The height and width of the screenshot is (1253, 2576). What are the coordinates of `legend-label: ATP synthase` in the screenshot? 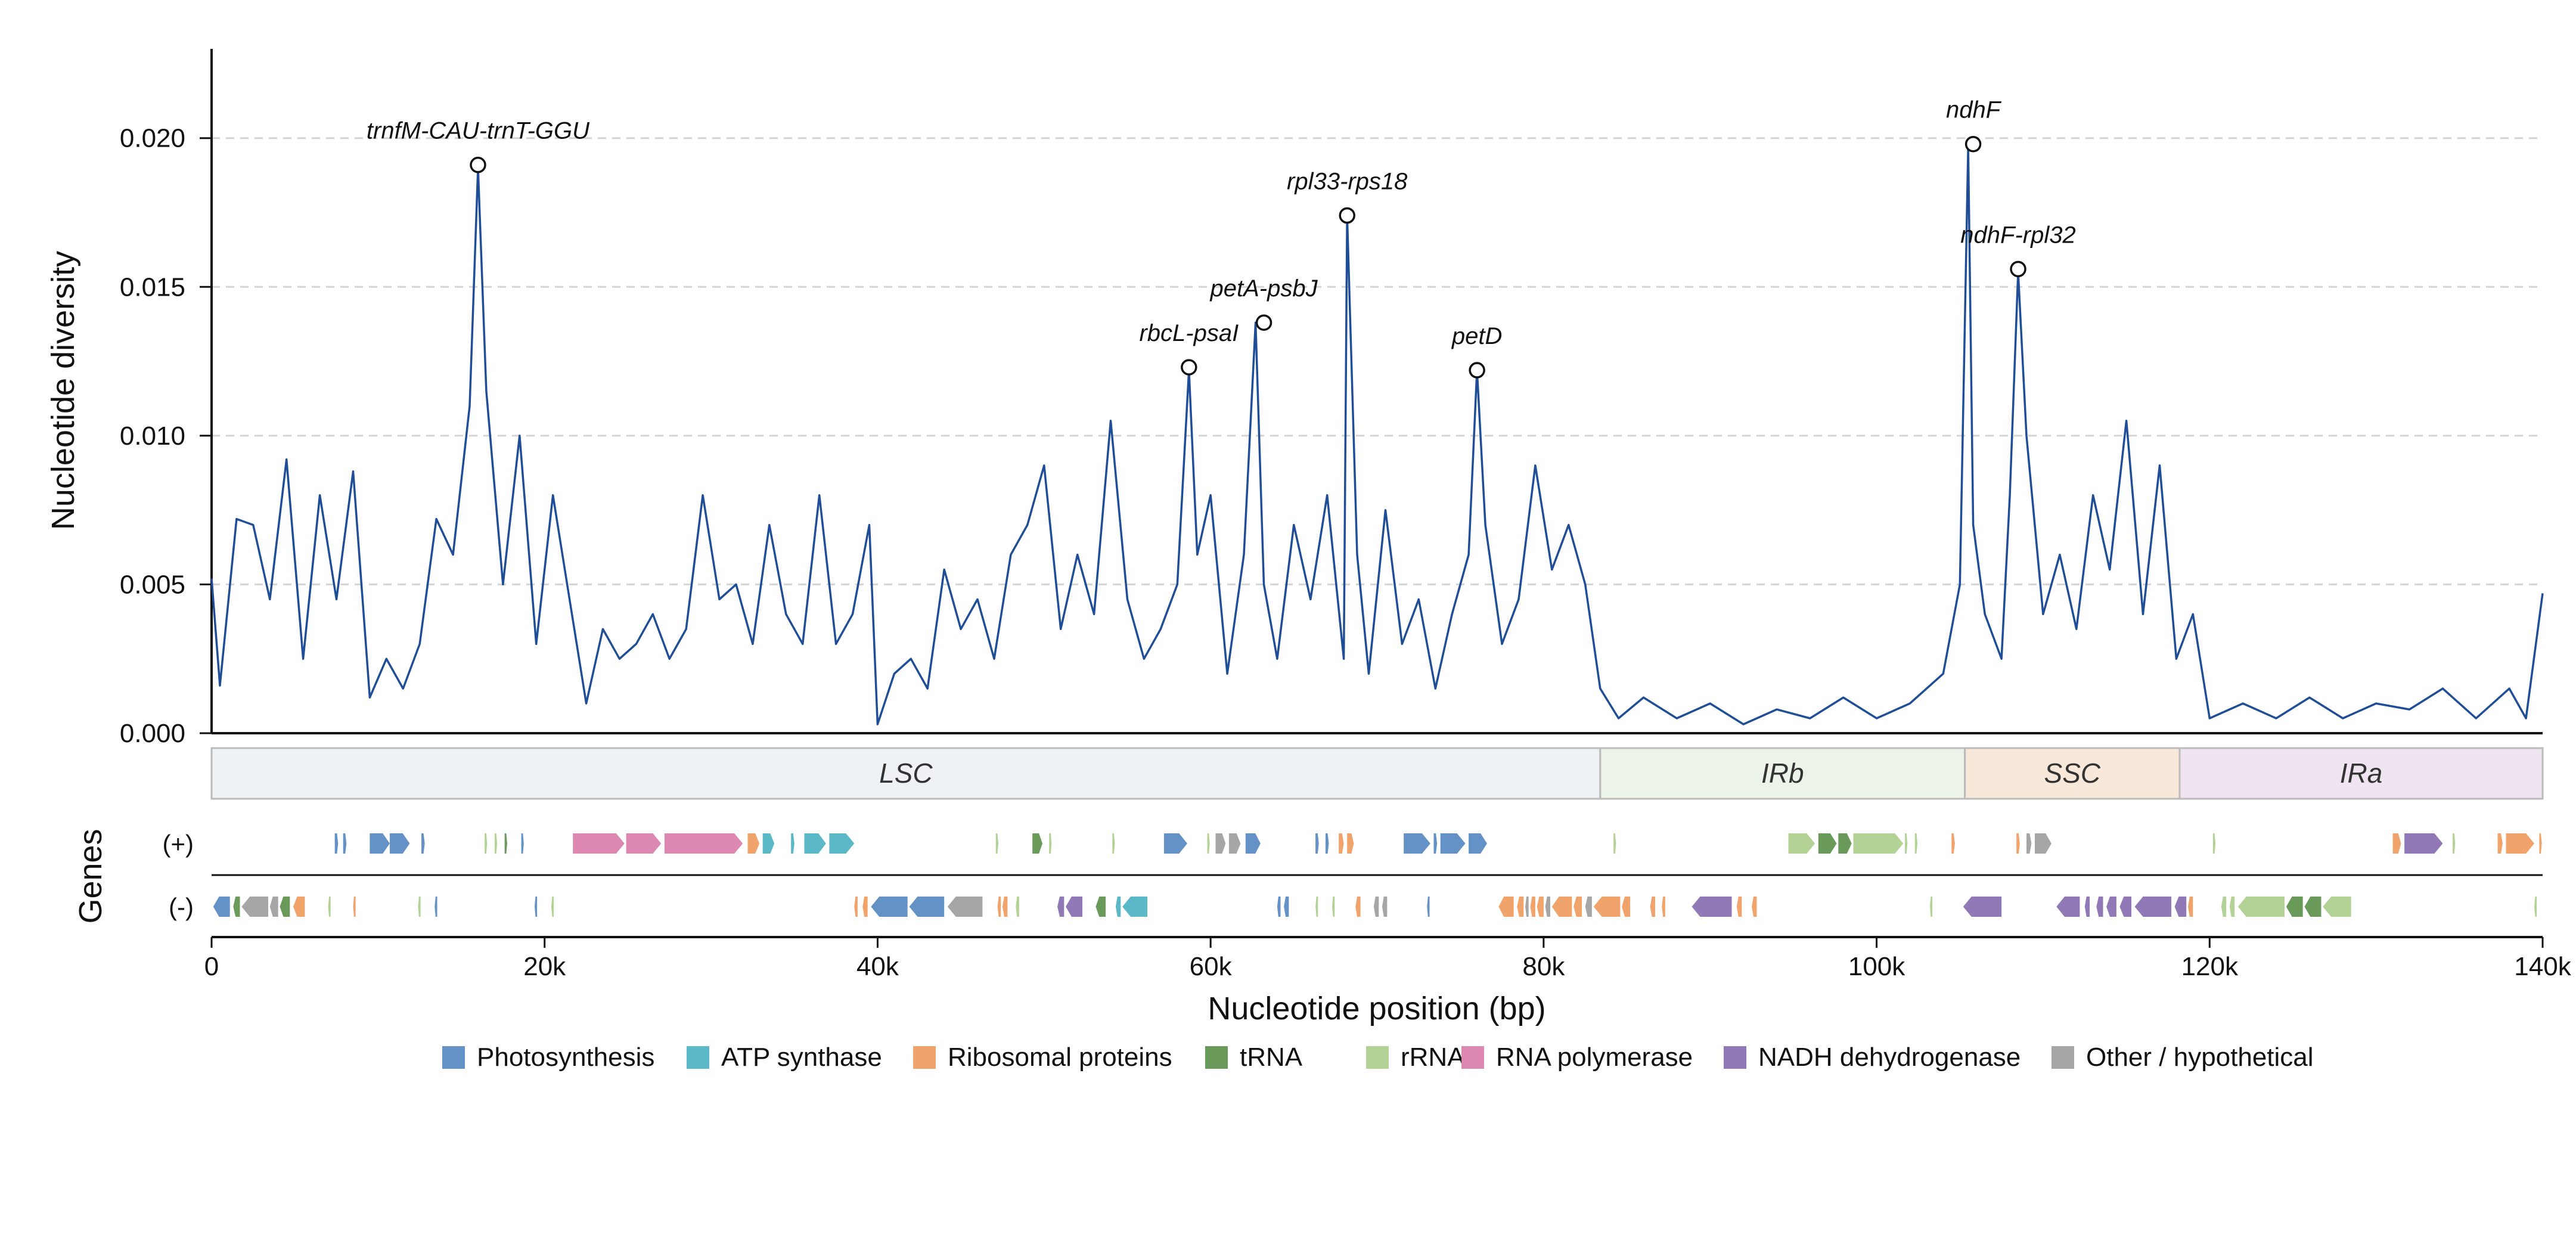 It's located at (802, 1057).